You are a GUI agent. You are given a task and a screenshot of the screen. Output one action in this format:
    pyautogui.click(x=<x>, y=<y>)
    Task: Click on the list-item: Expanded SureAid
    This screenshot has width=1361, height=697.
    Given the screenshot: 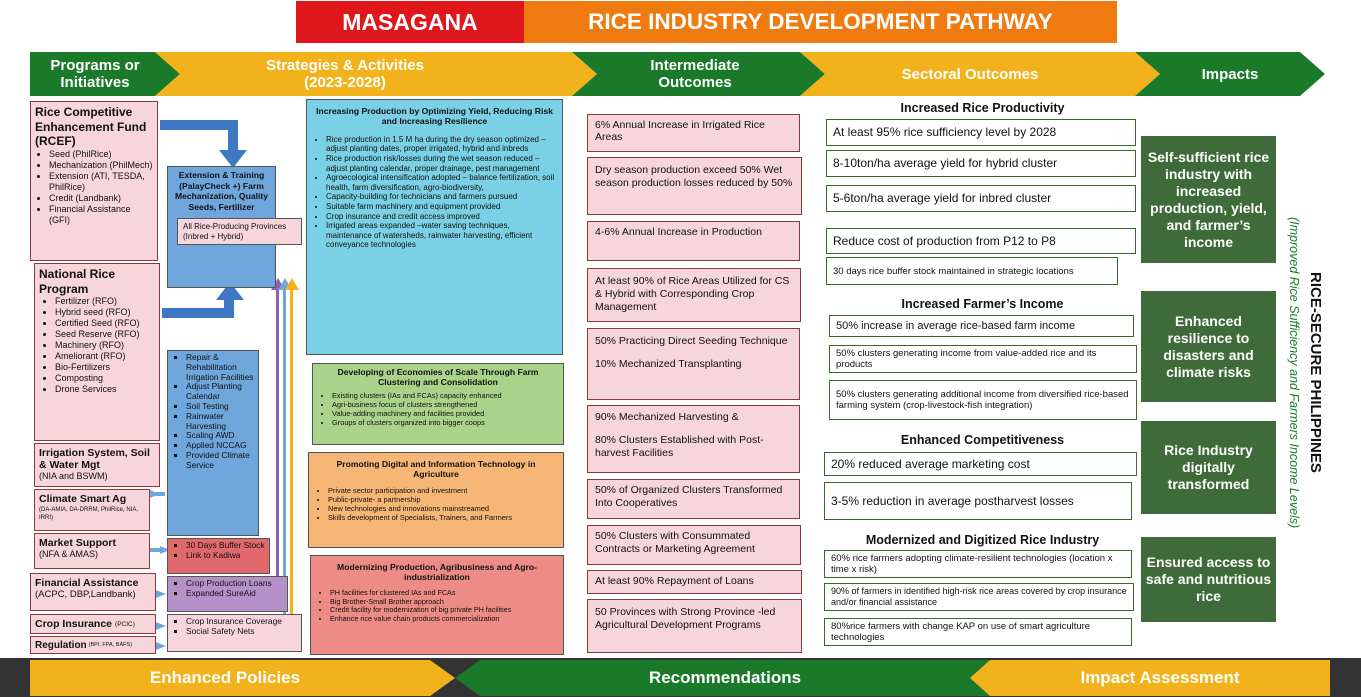 What is the action you would take?
    pyautogui.click(x=234, y=593)
    